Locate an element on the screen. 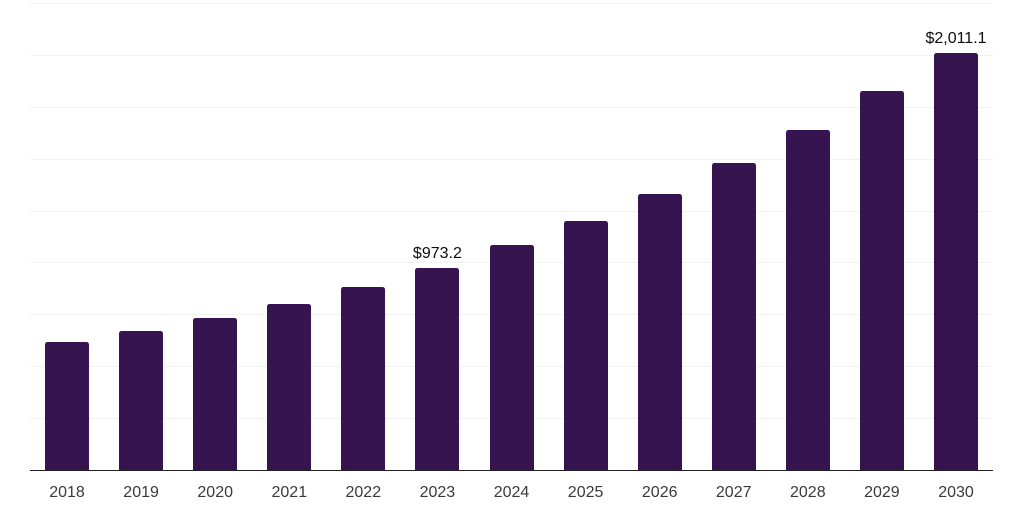 The image size is (1024, 512). bar-2024 is located at coordinates (511, 357).